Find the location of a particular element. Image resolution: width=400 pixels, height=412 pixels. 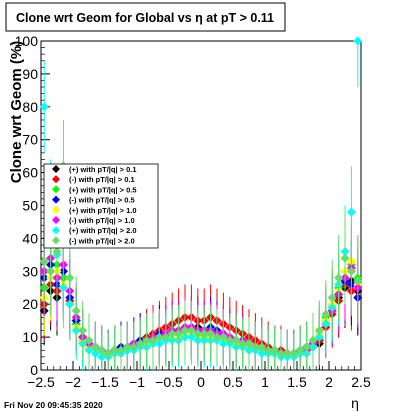

y-axis-label: Clone wrt Geom (%) is located at coordinates (16, 112).